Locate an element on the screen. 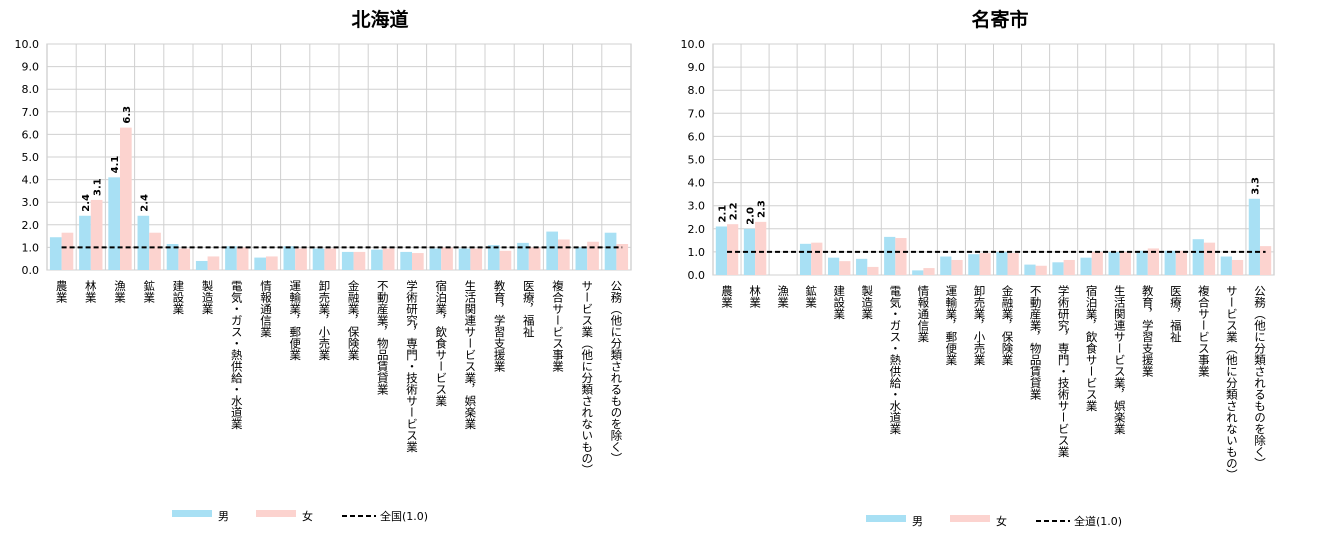 This screenshot has width=1320, height=538. chart-title: 名寄市 is located at coordinates (999, 19).